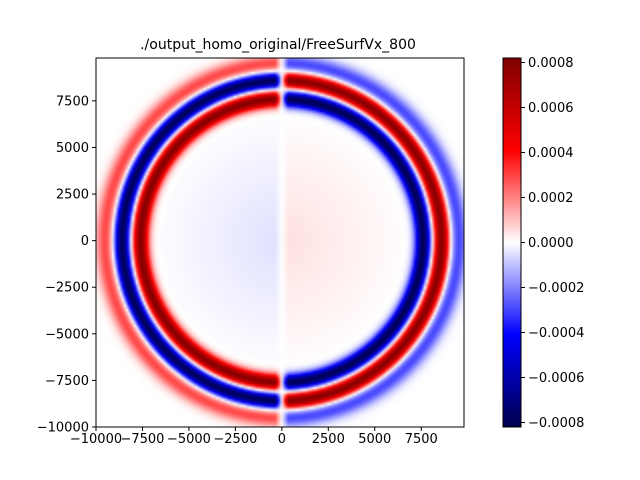 This screenshot has width=640, height=480. I want to click on y-tick-label: 7500, so click(72, 101).